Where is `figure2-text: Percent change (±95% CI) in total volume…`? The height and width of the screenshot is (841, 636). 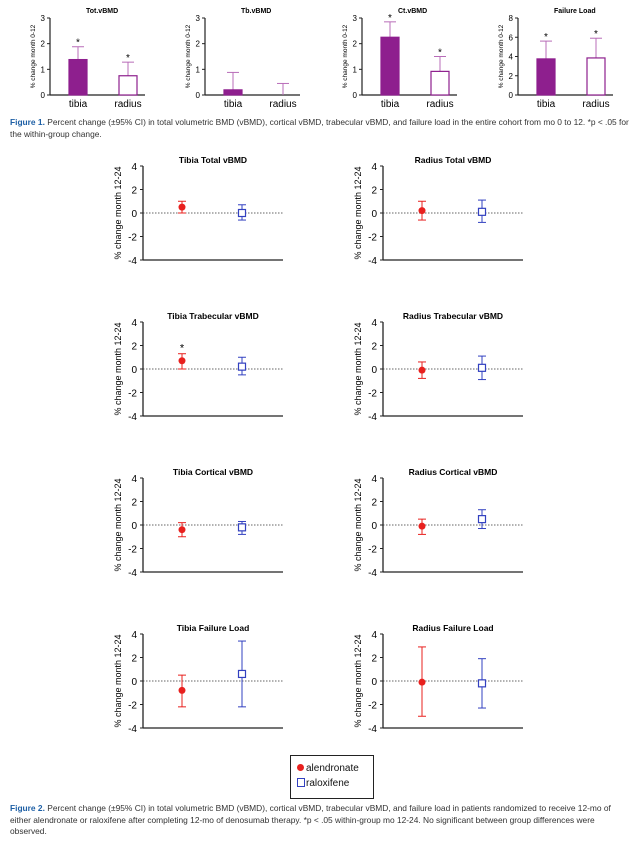
figure2-text: Percent change (±95% CI) in total volume… is located at coordinates (310, 819).